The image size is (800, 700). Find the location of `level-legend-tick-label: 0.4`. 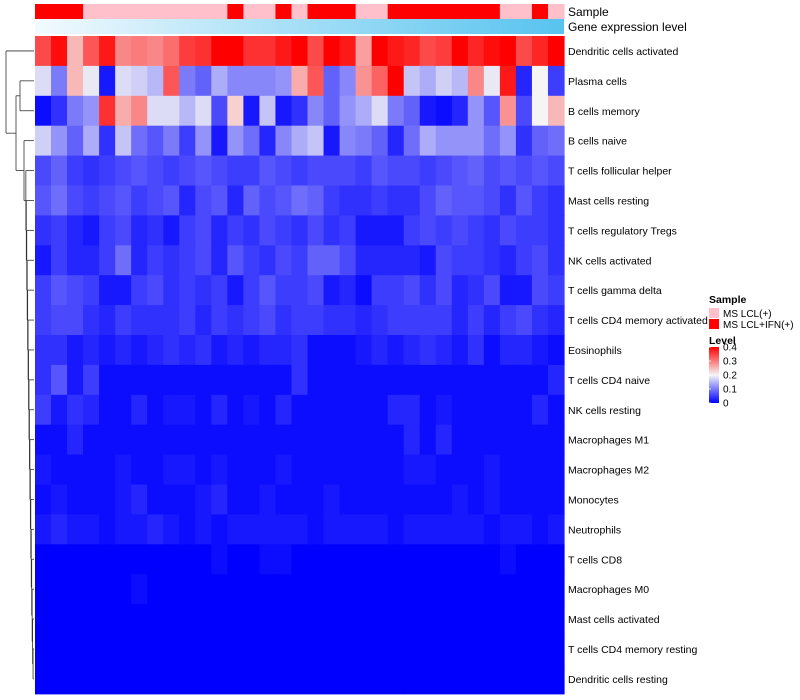

level-legend-tick-label: 0.4 is located at coordinates (730, 348).